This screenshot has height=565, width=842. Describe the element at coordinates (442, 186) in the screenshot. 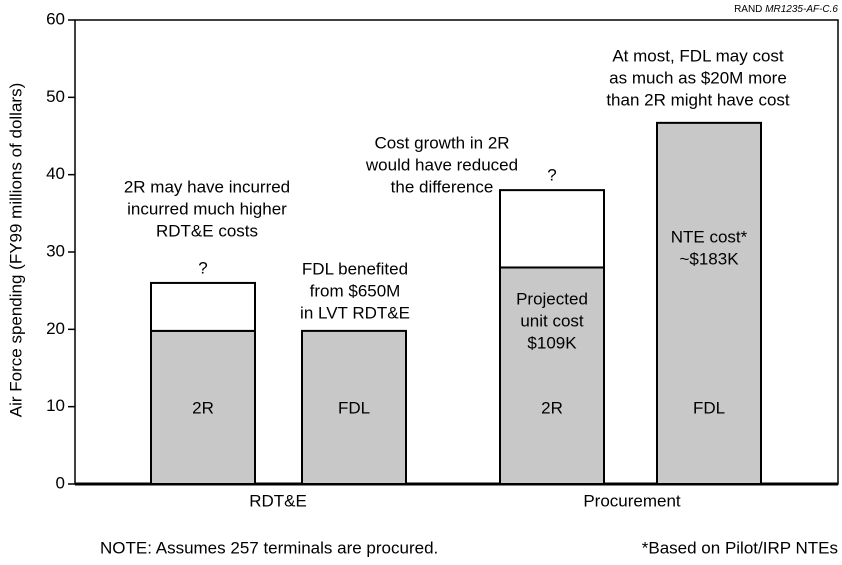

I see `annotation: the difference` at that location.